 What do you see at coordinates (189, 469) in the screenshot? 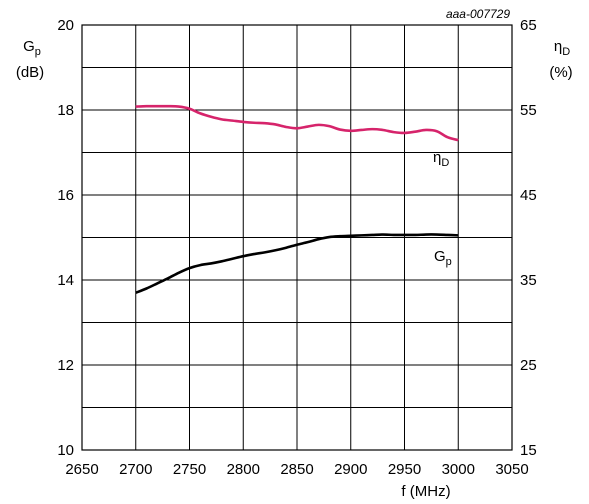
I see `x-tick-label: 2750` at bounding box center [189, 469].